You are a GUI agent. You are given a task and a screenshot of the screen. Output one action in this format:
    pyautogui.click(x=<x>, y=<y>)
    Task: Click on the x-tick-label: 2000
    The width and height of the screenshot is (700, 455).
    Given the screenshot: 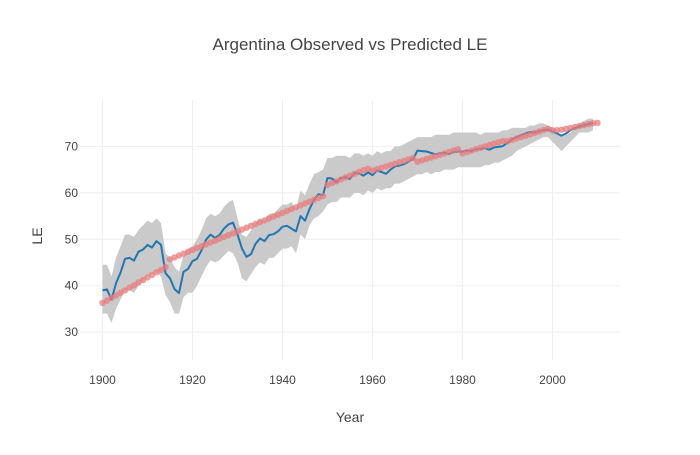 What is the action you would take?
    pyautogui.click(x=552, y=380)
    